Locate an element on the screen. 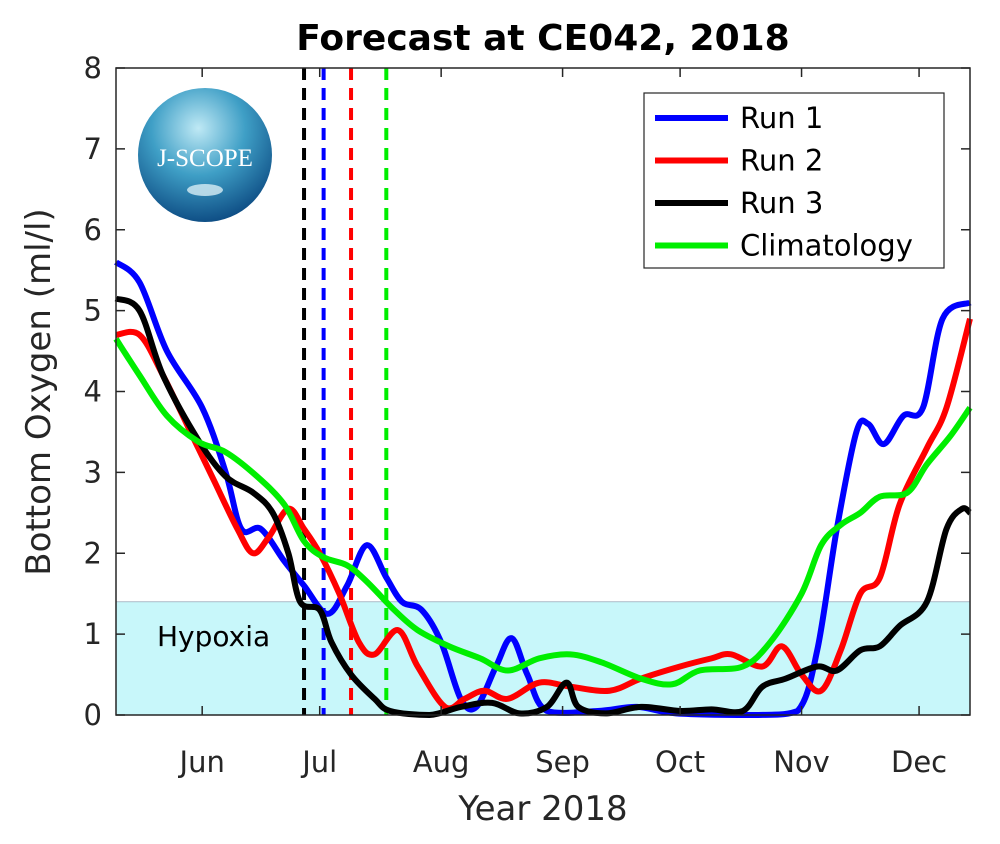 The width and height of the screenshot is (1000, 844). y-tick-label: 2 is located at coordinates (93, 553).